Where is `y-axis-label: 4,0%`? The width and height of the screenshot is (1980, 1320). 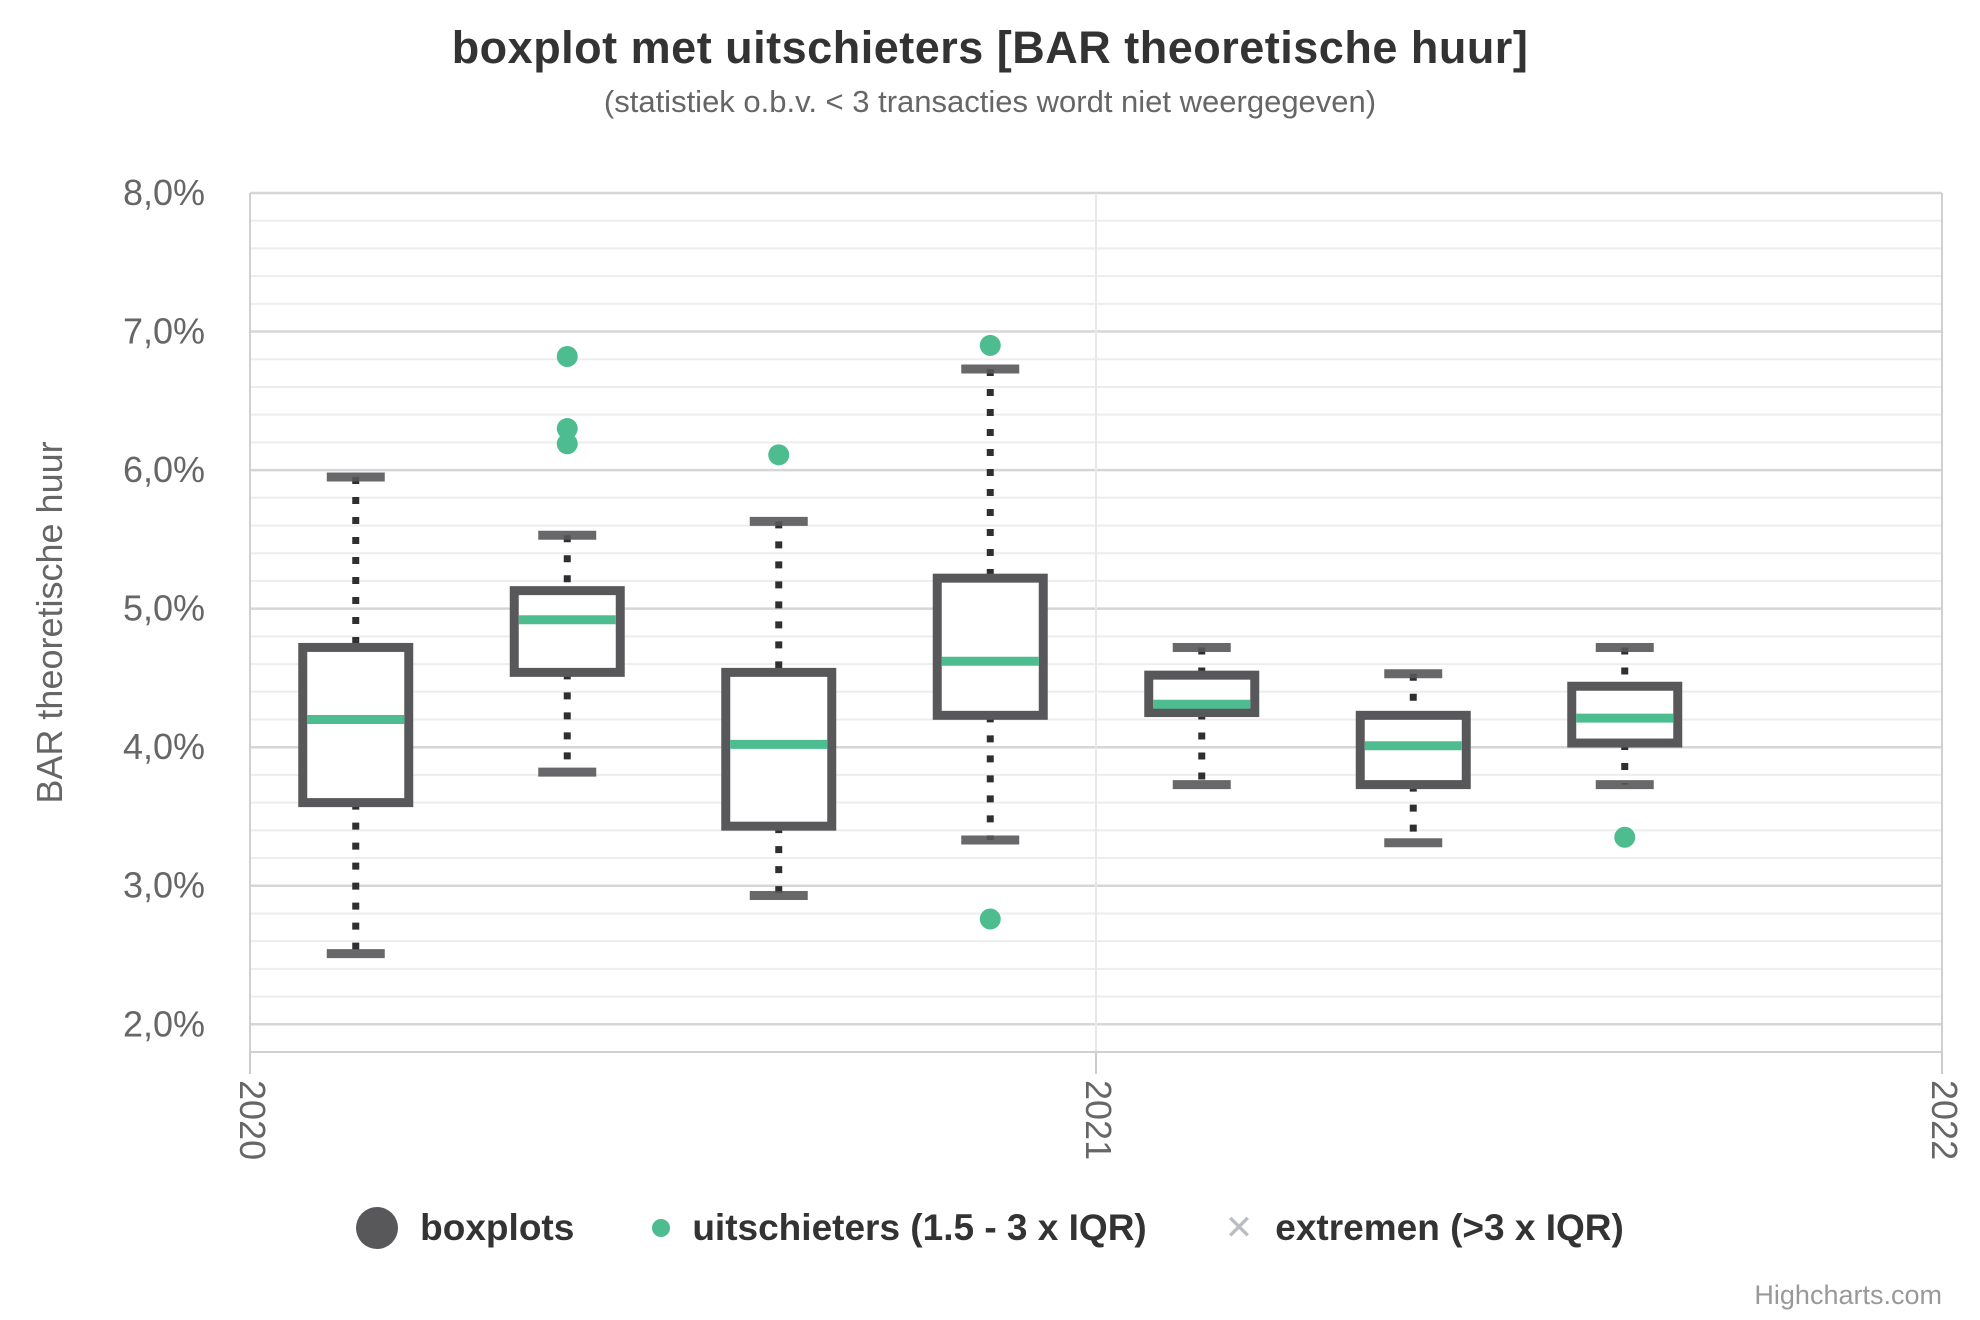 y-axis-label: 4,0% is located at coordinates (164, 746).